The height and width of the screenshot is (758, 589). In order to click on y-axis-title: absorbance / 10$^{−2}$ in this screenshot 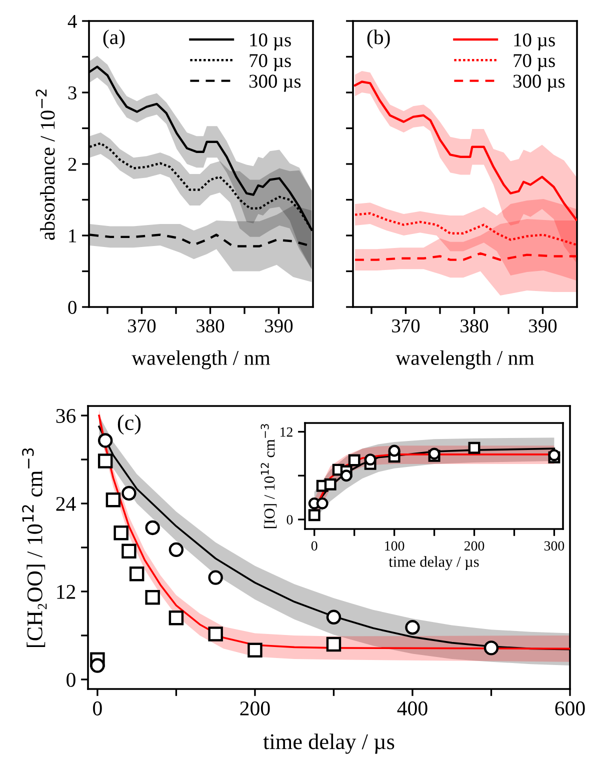, I will do `click(45, 165)`.